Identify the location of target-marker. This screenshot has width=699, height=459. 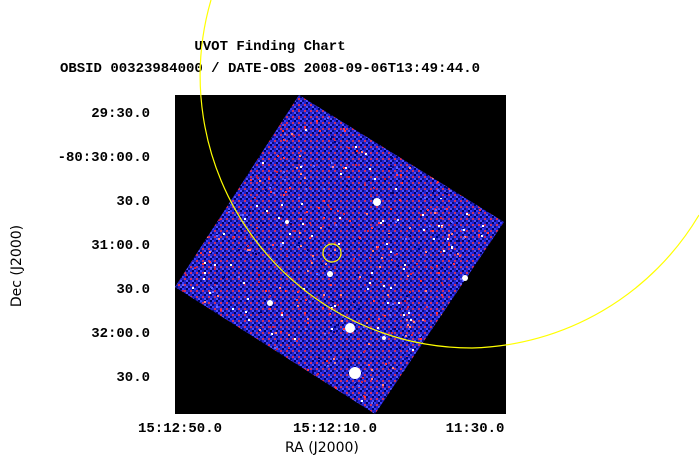
(332, 253).